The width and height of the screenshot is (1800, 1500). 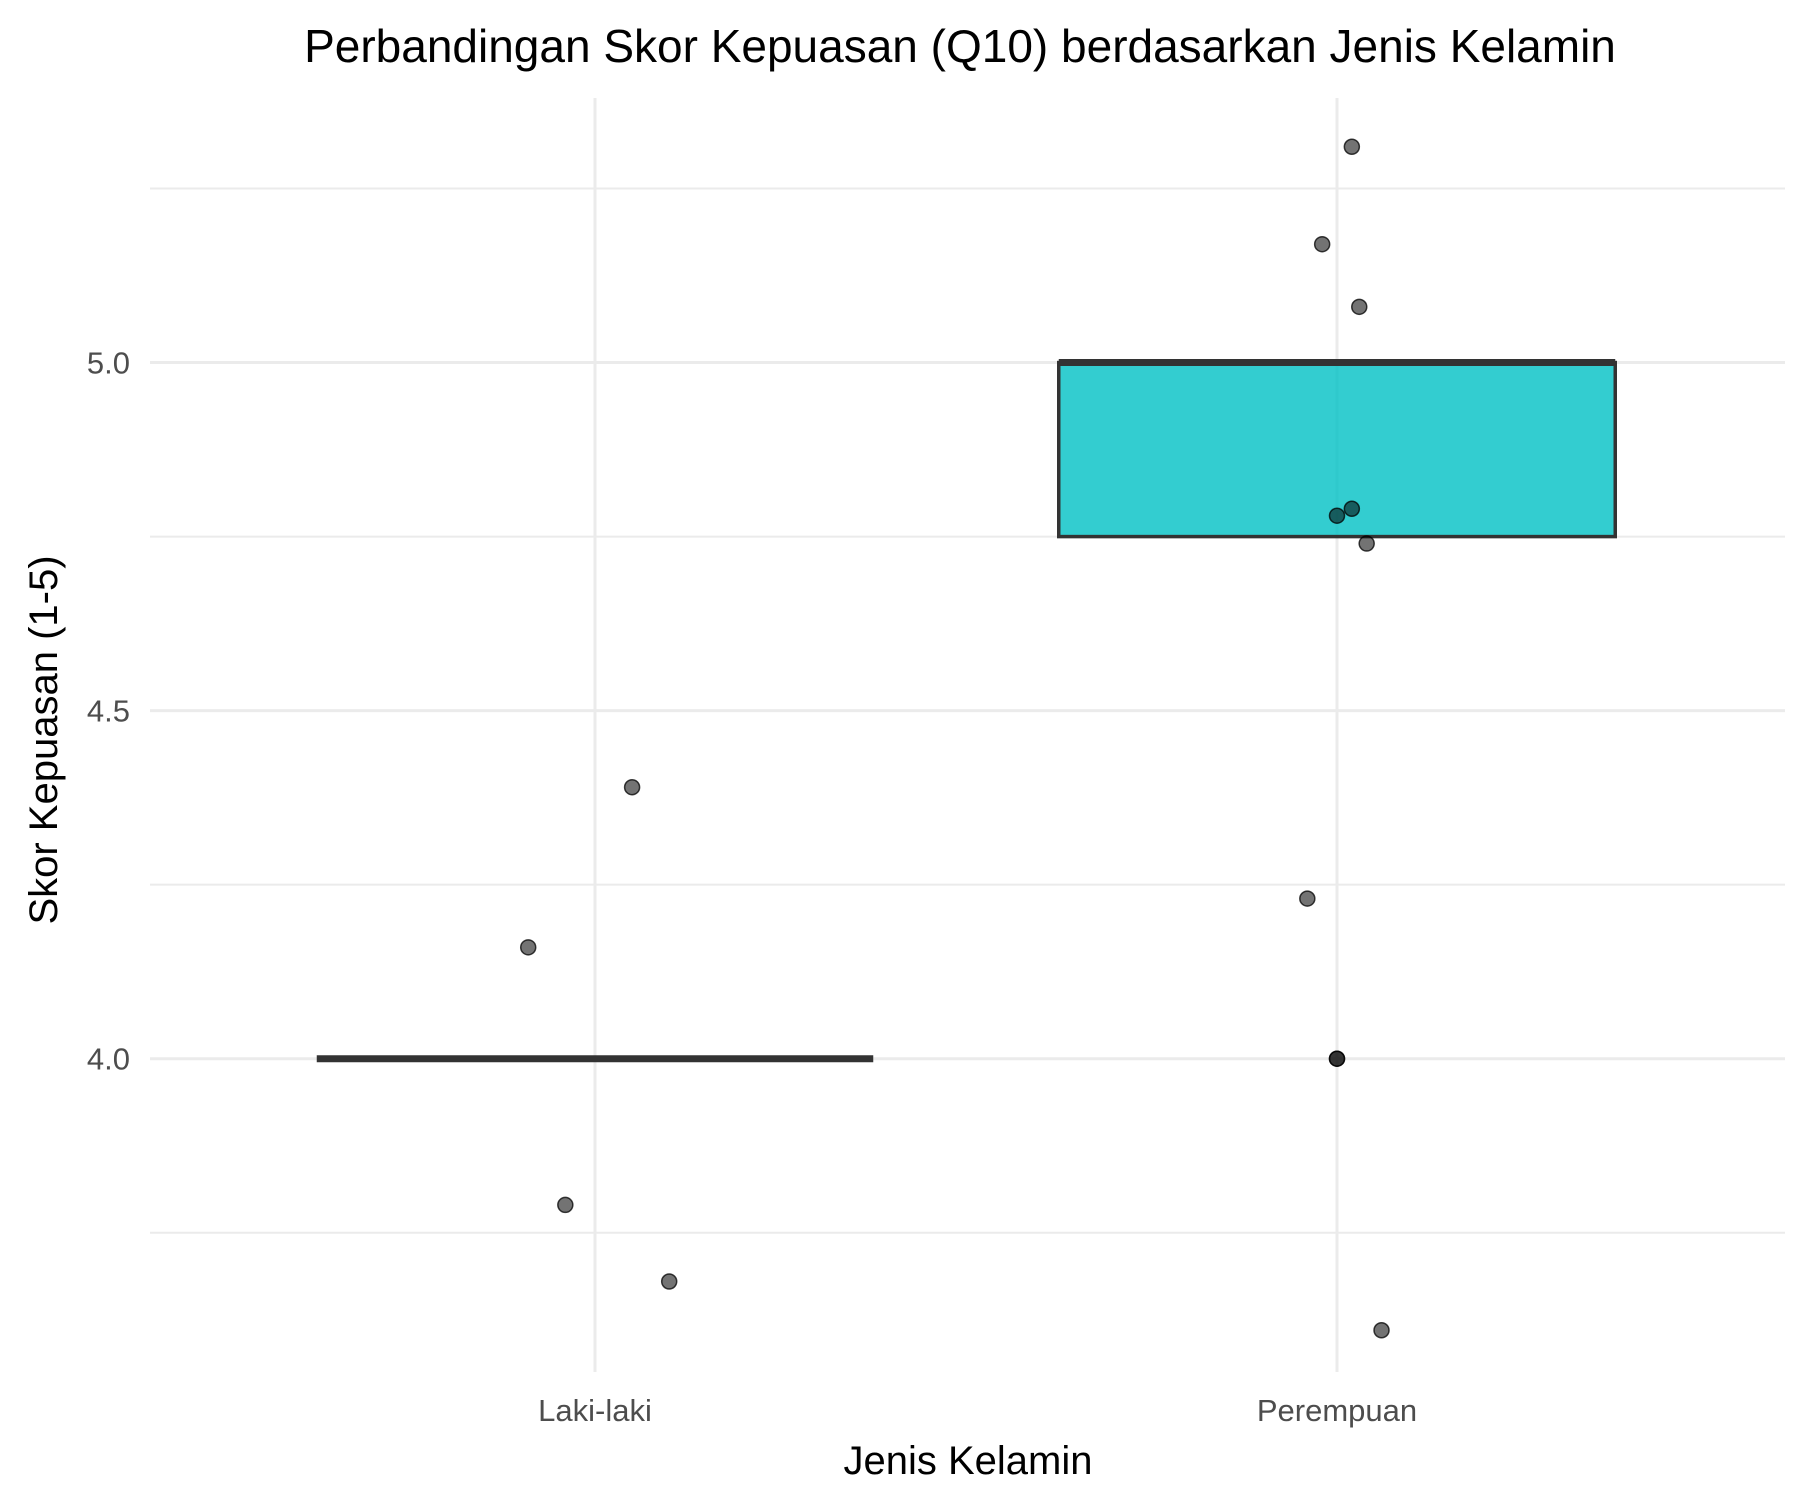 I want to click on y-tick-label: 4.0, so click(x=108, y=1059).